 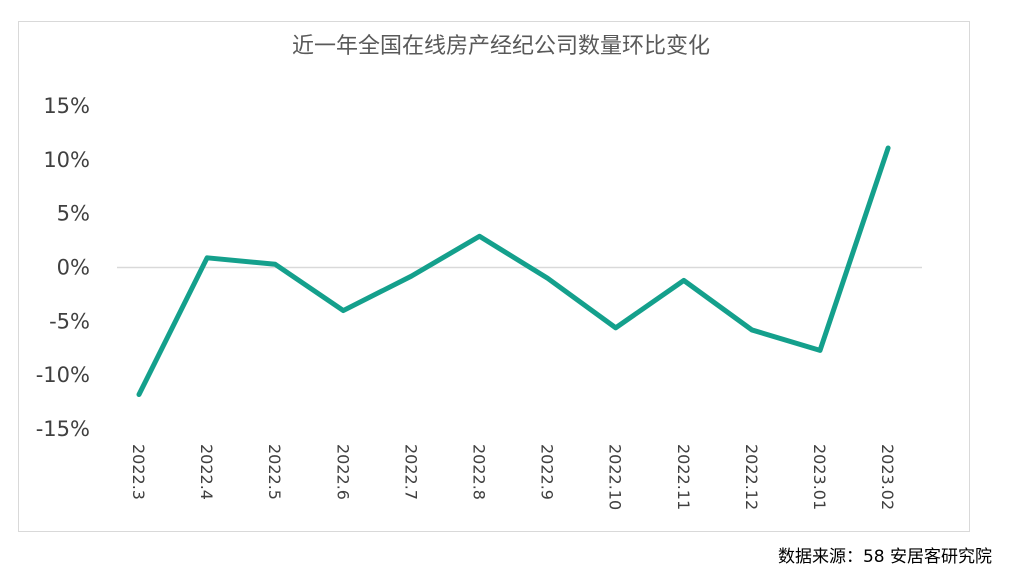 What do you see at coordinates (274, 472) in the screenshot?
I see `x-tick-label: 2022.5` at bounding box center [274, 472].